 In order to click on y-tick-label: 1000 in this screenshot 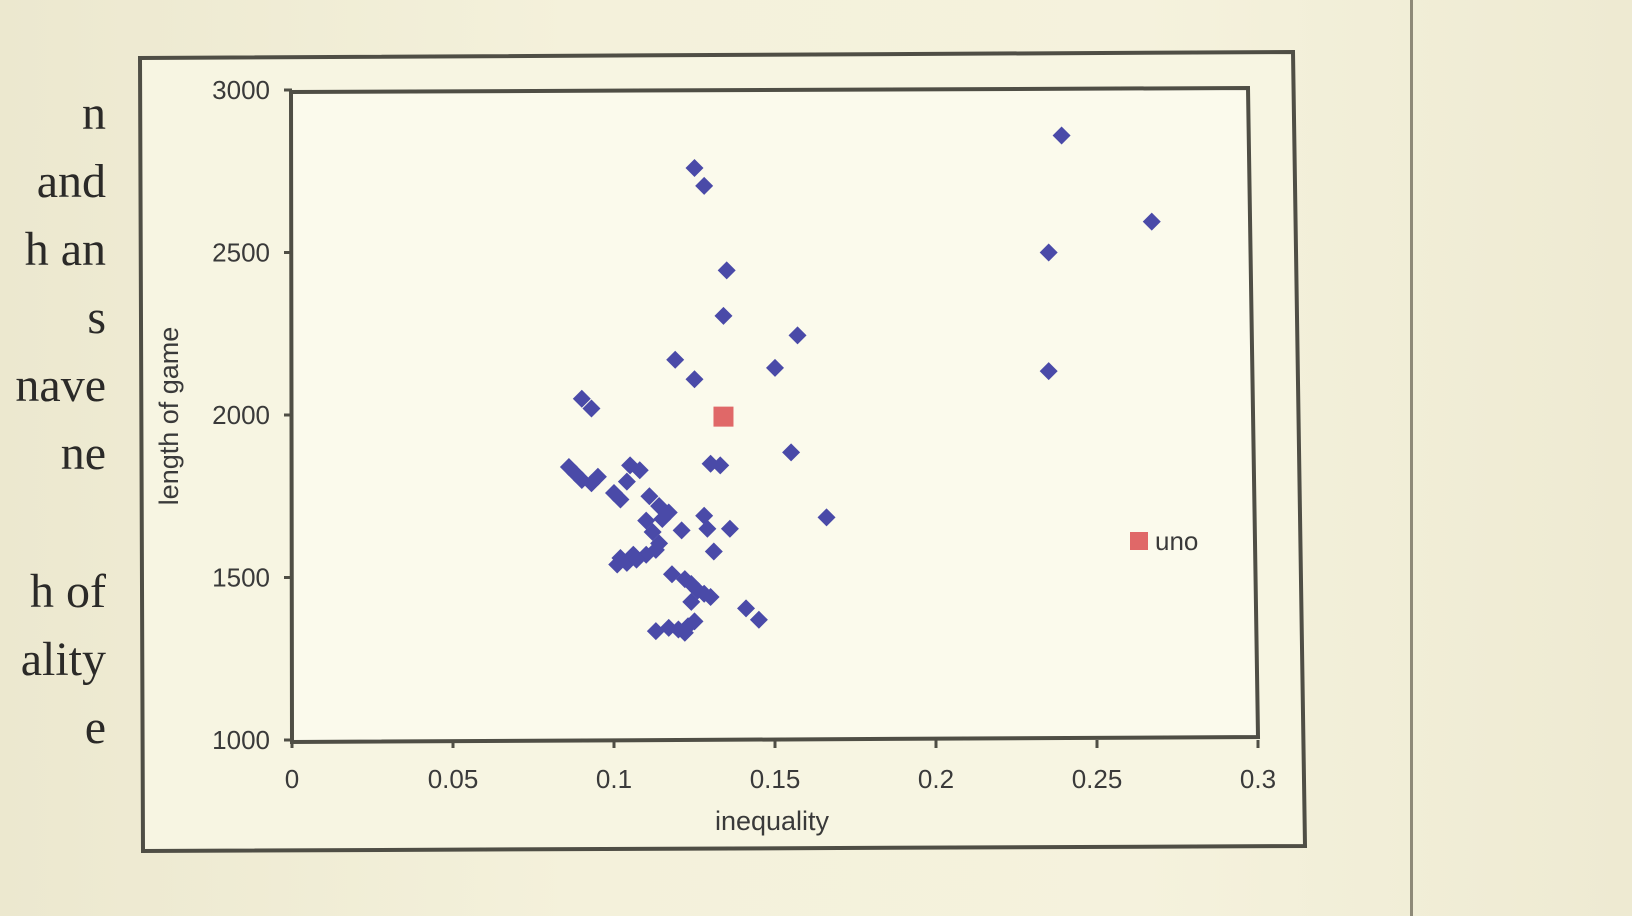, I will do `click(241, 740)`.